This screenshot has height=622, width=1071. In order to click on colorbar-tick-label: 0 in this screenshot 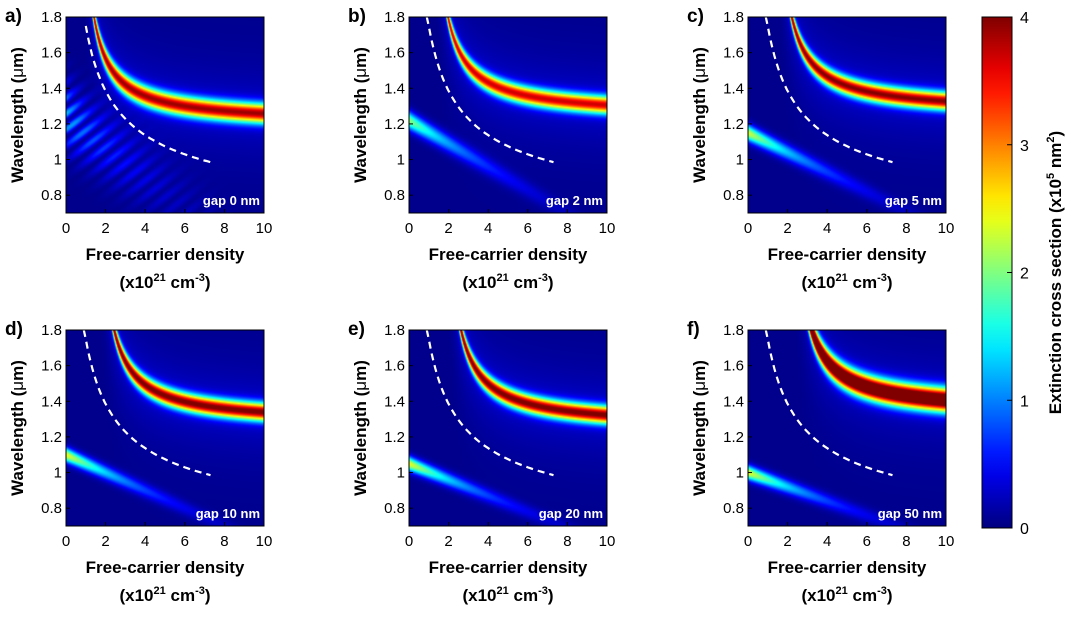, I will do `click(1024, 529)`.